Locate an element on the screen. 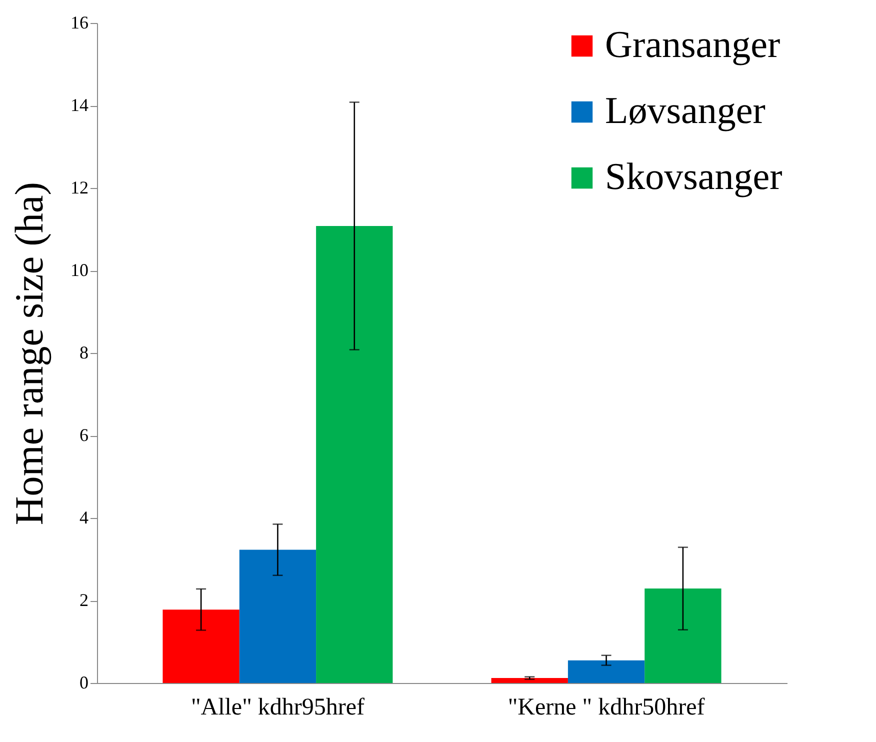 This screenshot has width=876, height=742. y-tick-label: 14 is located at coordinates (79, 105).